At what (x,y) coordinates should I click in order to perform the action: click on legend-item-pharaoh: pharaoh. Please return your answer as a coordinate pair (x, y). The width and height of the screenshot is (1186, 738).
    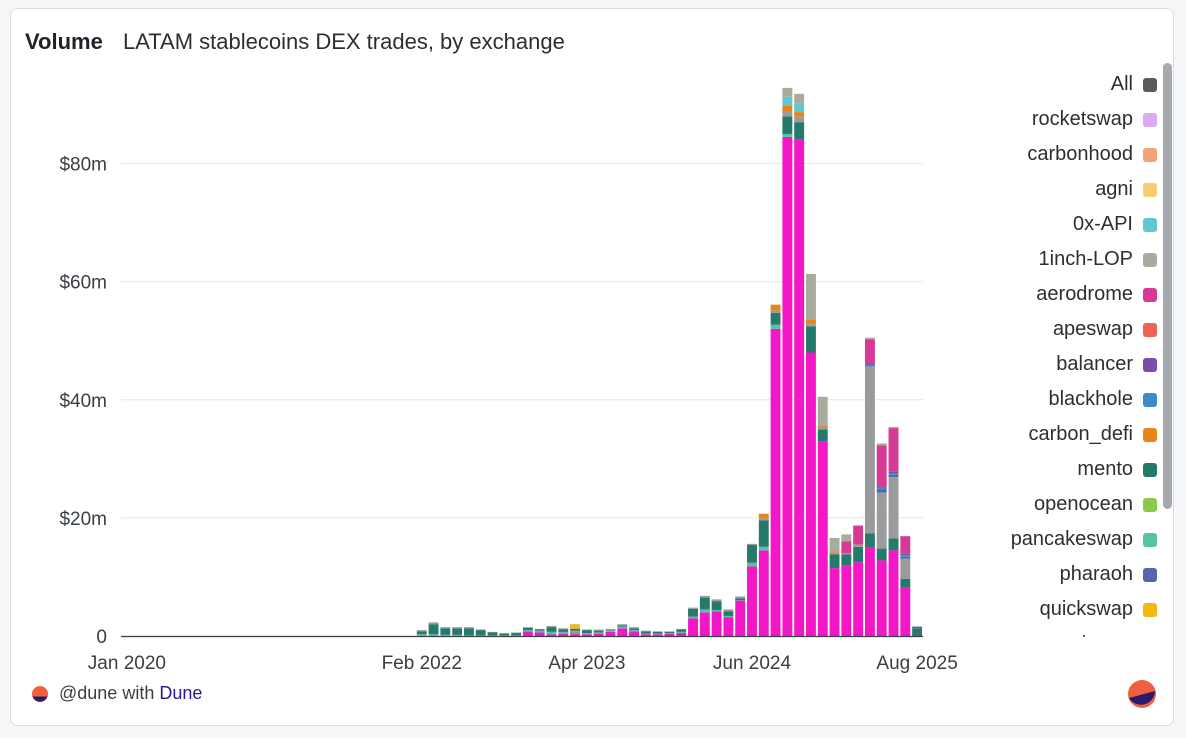
    Looking at the image, I should click on (1059, 574).